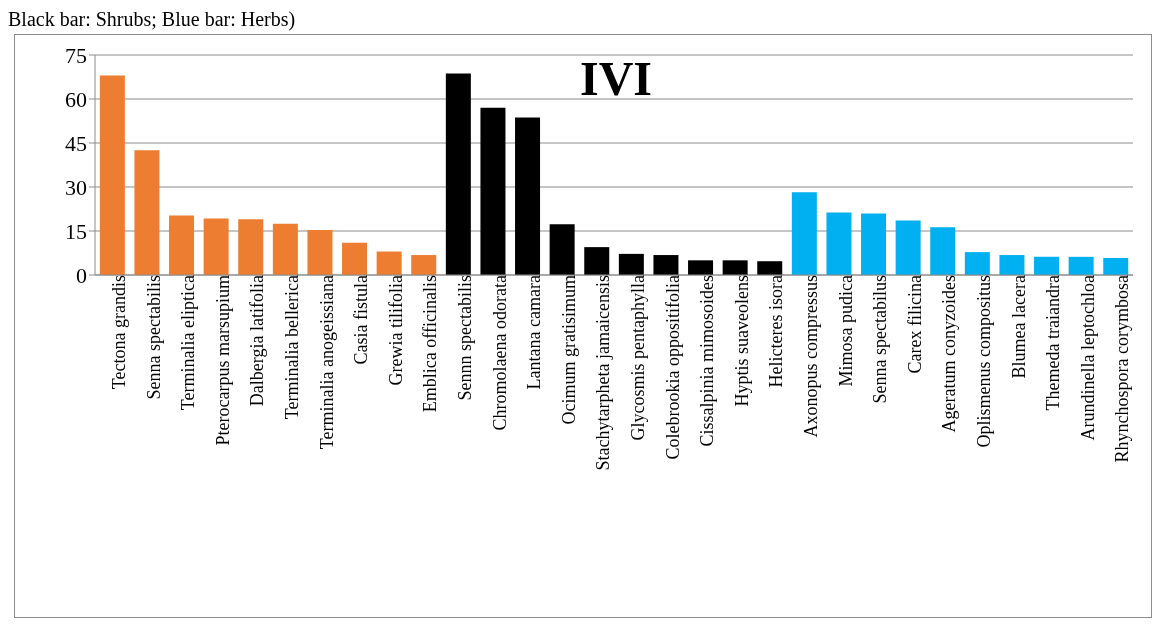 Image resolution: width=1160 pixels, height=624 pixels. What do you see at coordinates (152, 19) in the screenshot?
I see `chart-subtitle: Black bar: Shrubs; Blue bar: Herbs)` at bounding box center [152, 19].